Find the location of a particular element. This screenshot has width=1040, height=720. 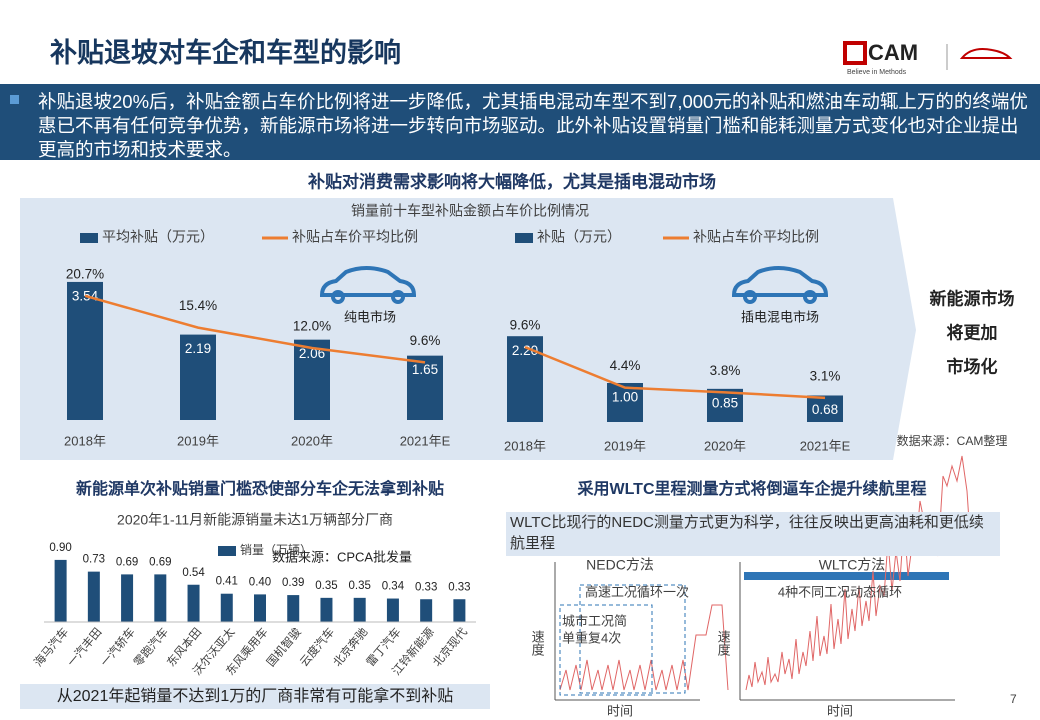

data-label: 0.41 is located at coordinates (227, 582).